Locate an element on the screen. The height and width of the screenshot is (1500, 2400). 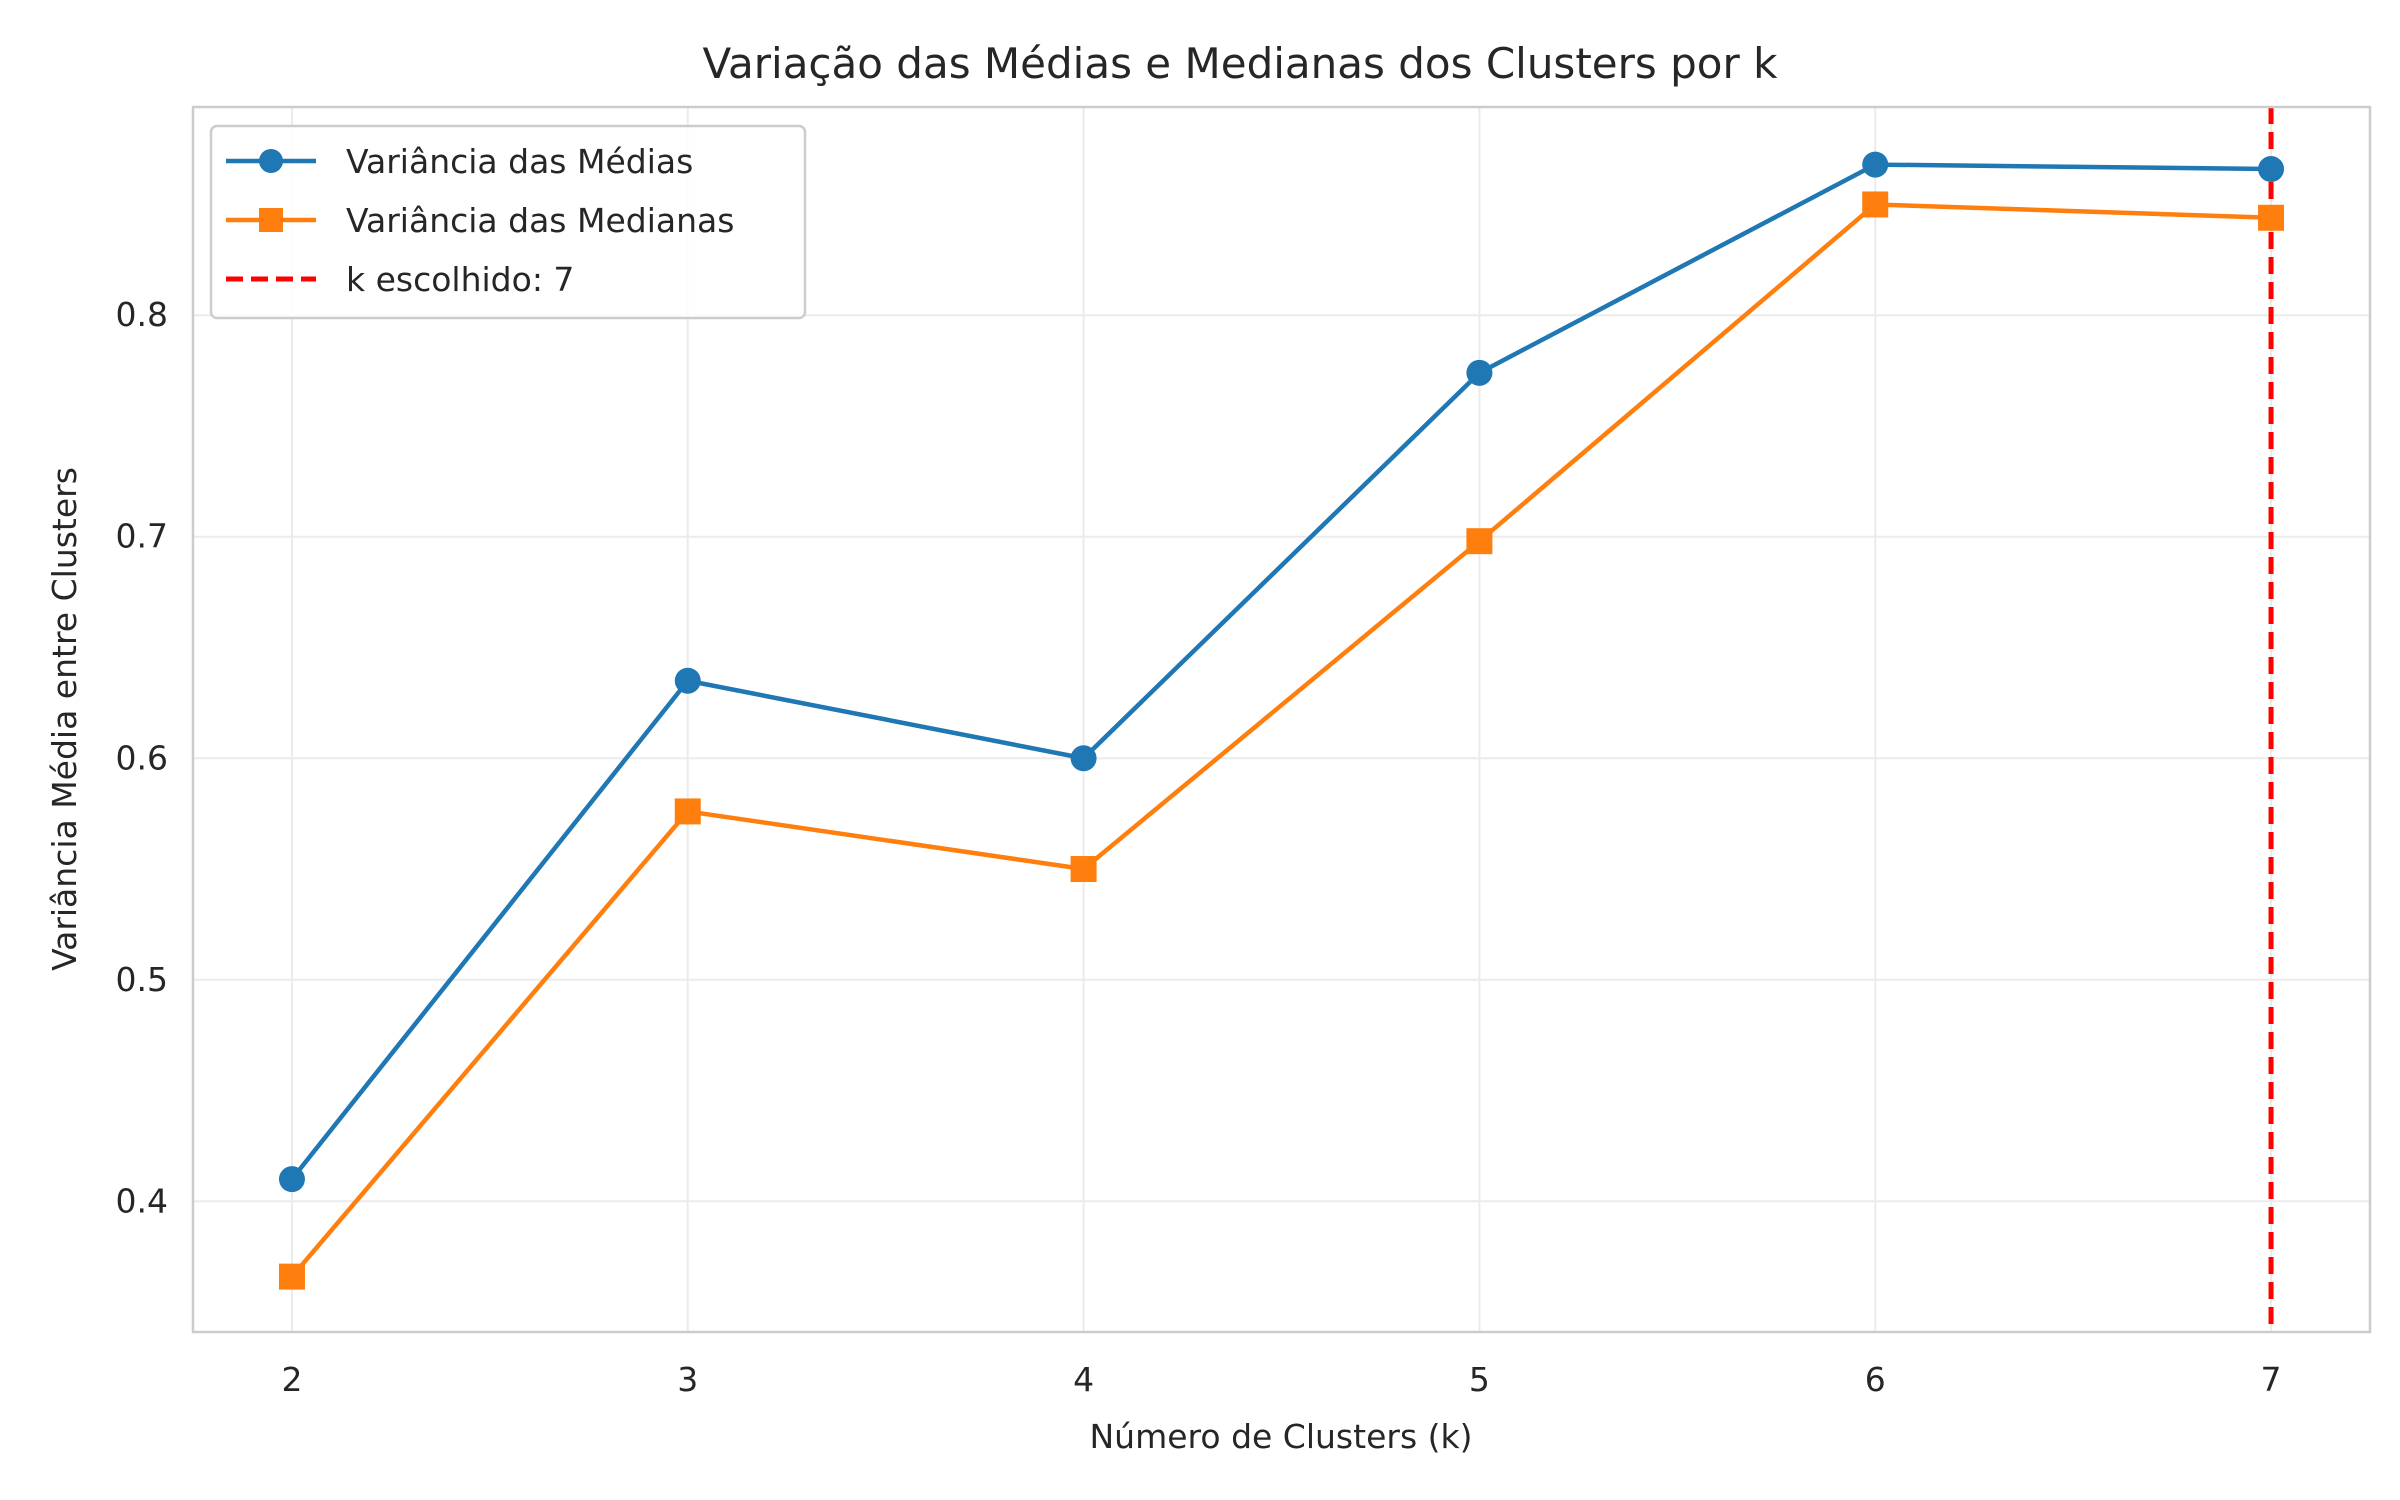
legend-entry-medianas: Variância das Medianas is located at coordinates (480, 220).